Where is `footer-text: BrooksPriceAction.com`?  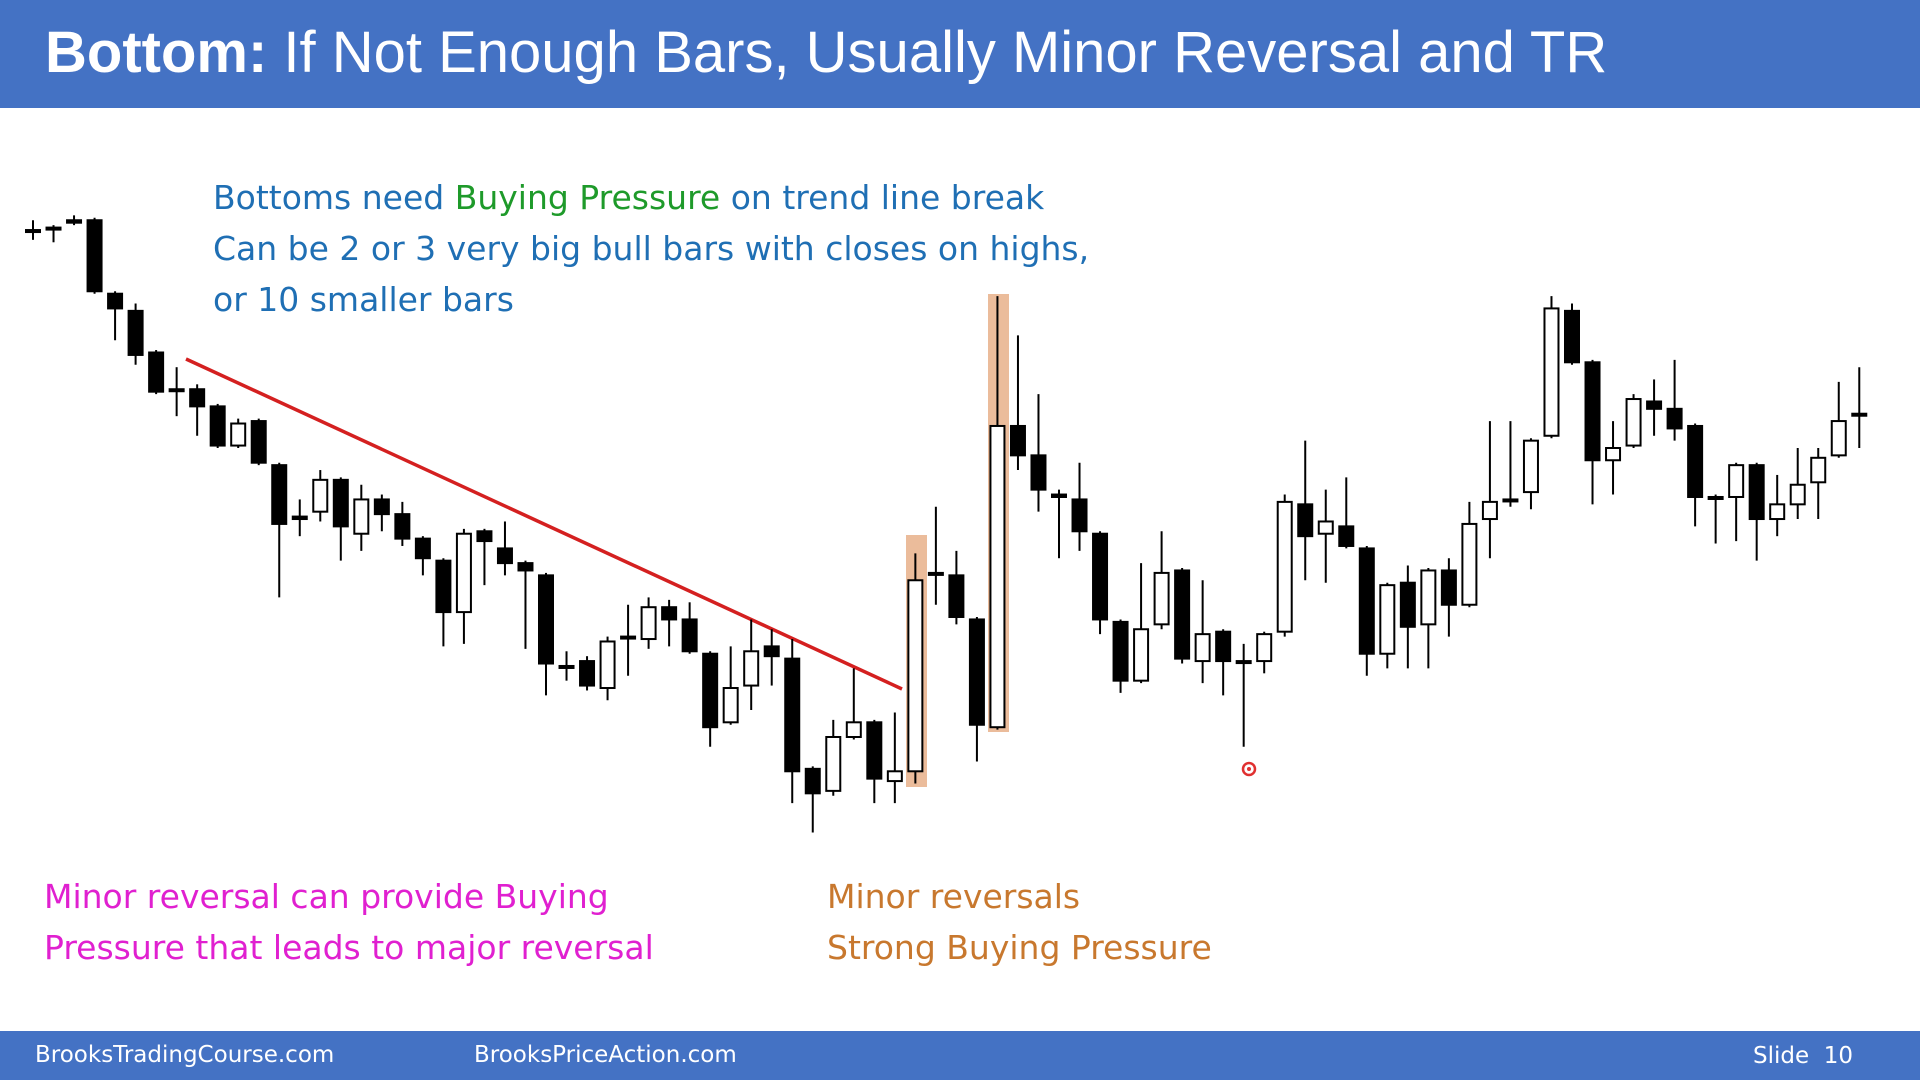 footer-text: BrooksPriceAction.com is located at coordinates (605, 1055).